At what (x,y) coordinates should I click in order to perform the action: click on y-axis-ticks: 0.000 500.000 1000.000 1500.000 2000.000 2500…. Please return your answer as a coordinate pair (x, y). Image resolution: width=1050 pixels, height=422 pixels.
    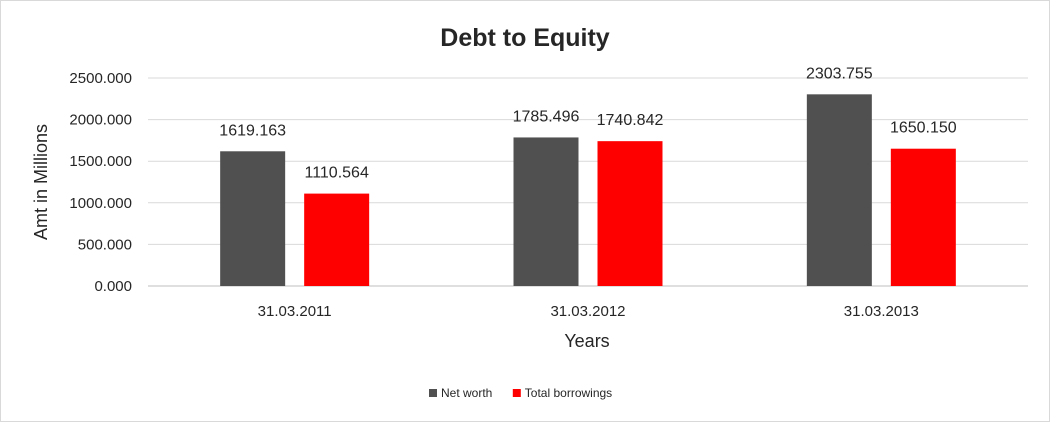
    Looking at the image, I should click on (100, 182).